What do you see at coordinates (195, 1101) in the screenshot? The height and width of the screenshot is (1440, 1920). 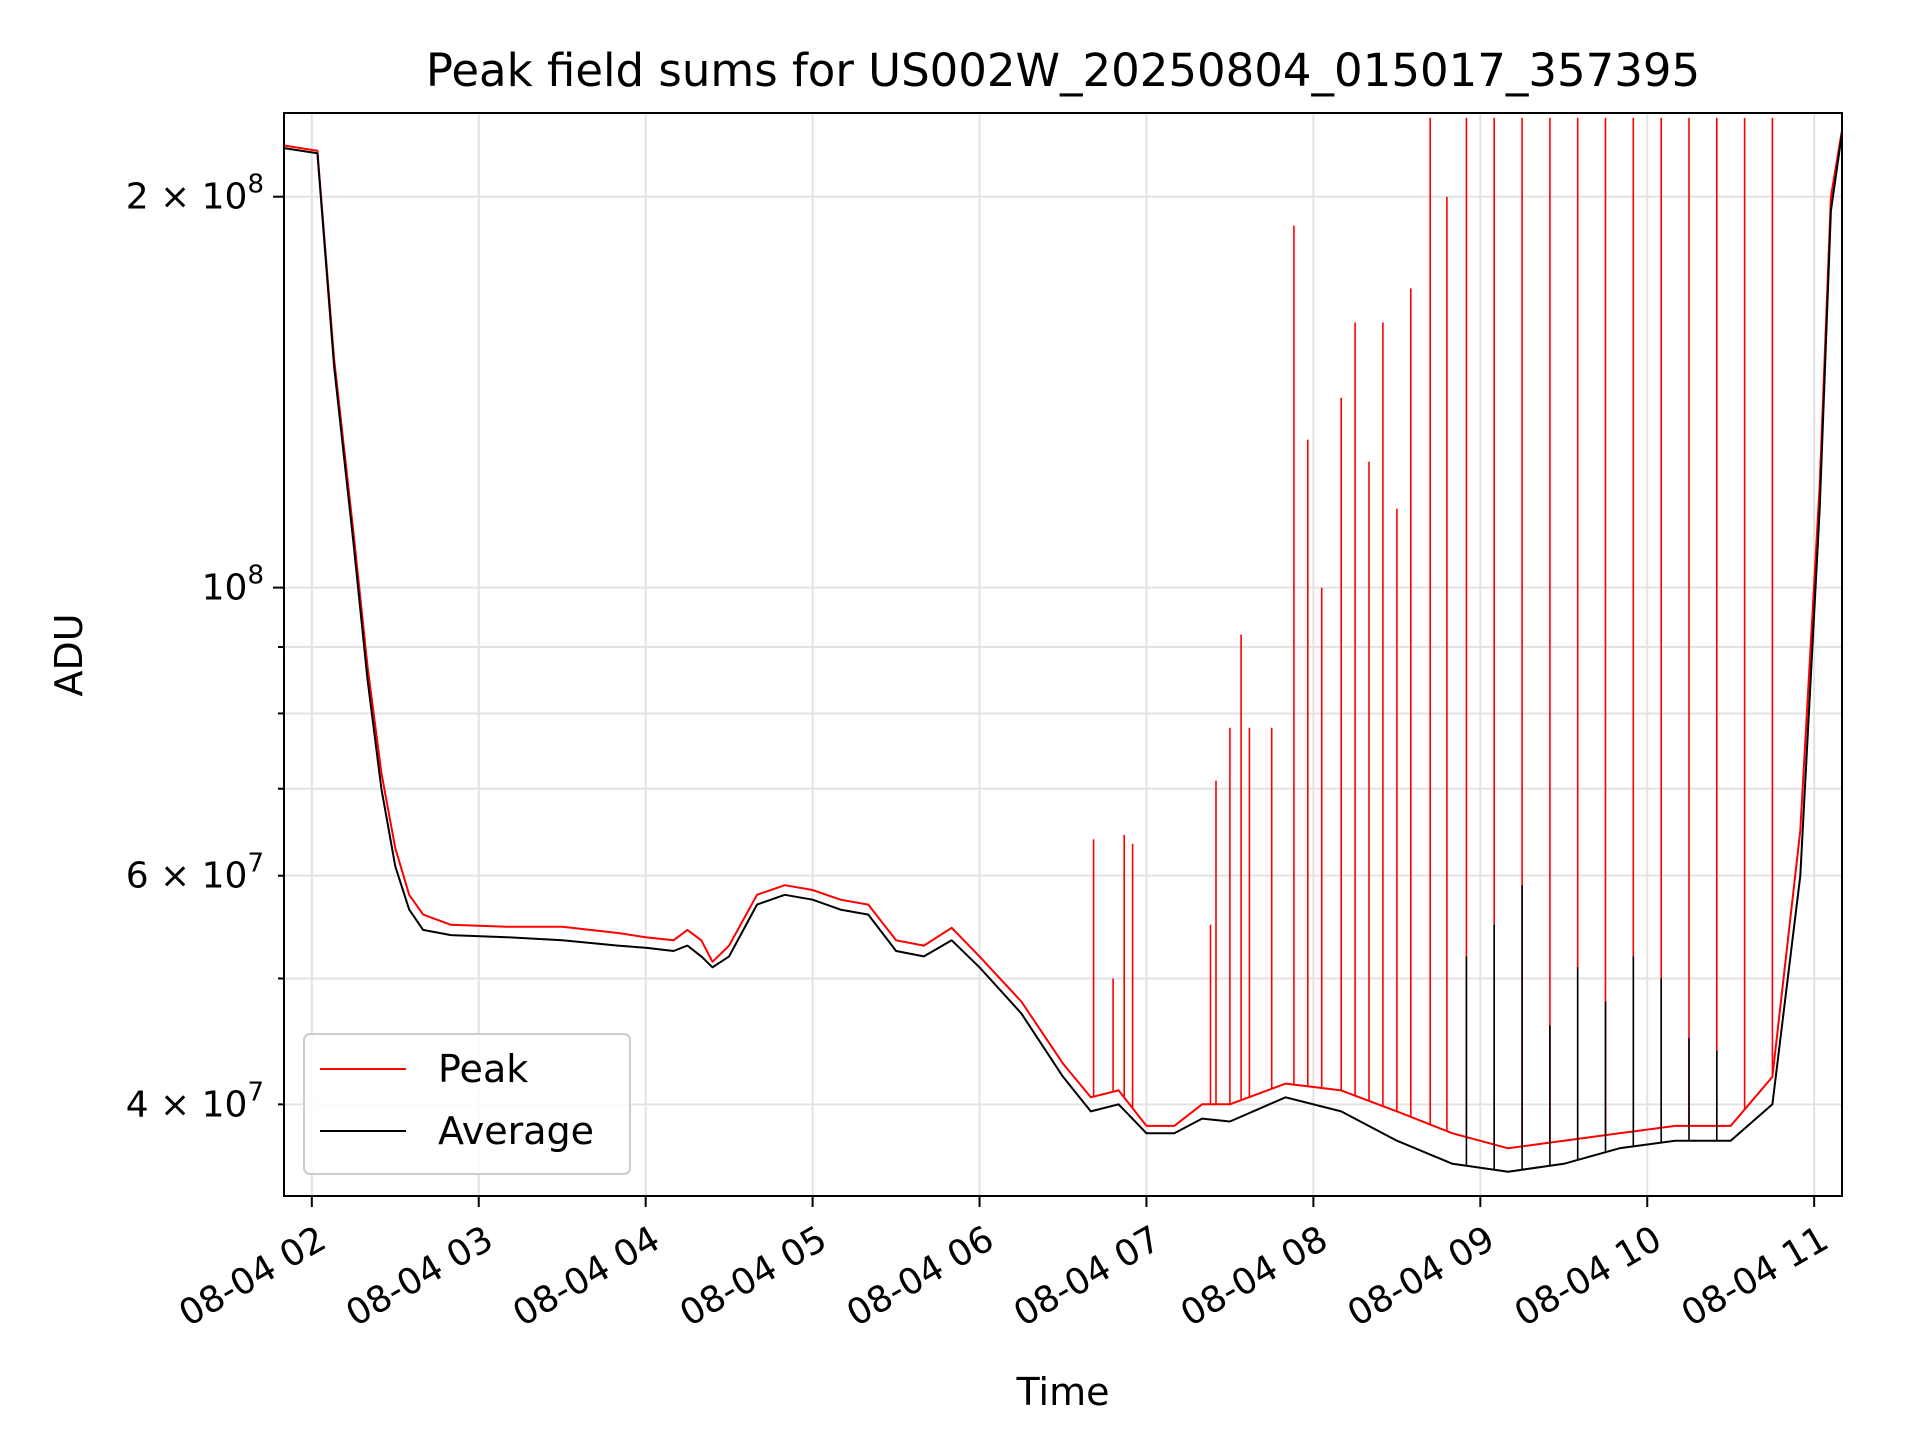 I see `y-tick-label-minor-0: 4 × 107` at bounding box center [195, 1101].